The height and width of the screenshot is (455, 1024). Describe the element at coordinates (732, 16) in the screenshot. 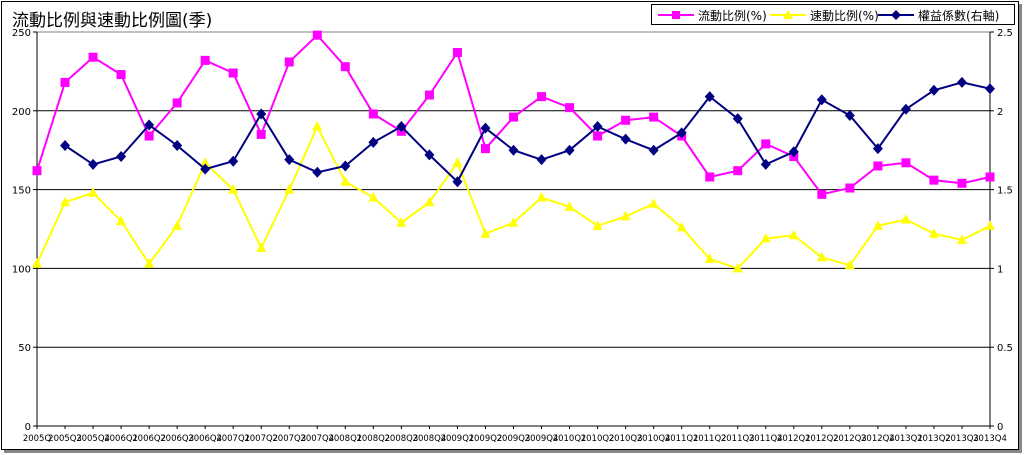

I see `legend-label-current-ratio: 流動比例(%)` at that location.